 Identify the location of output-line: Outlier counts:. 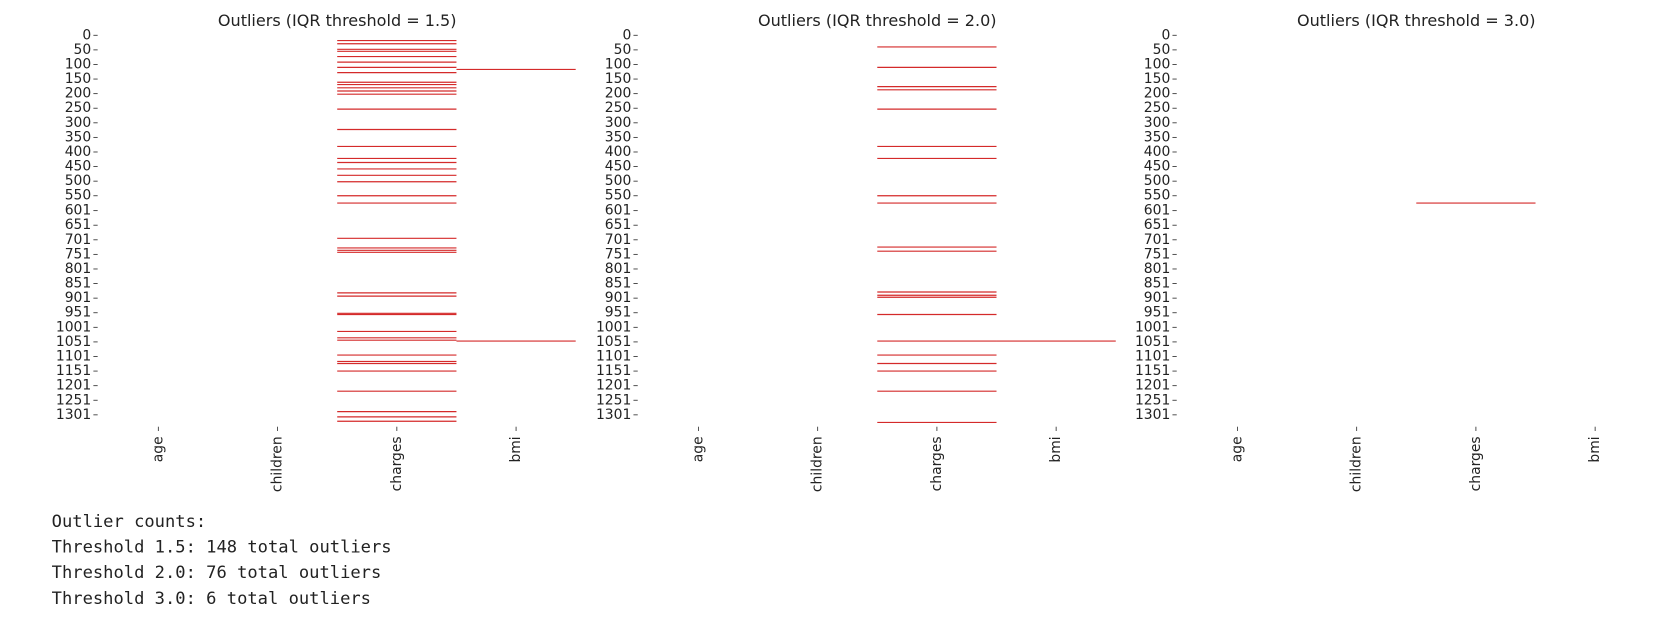
(129, 522).